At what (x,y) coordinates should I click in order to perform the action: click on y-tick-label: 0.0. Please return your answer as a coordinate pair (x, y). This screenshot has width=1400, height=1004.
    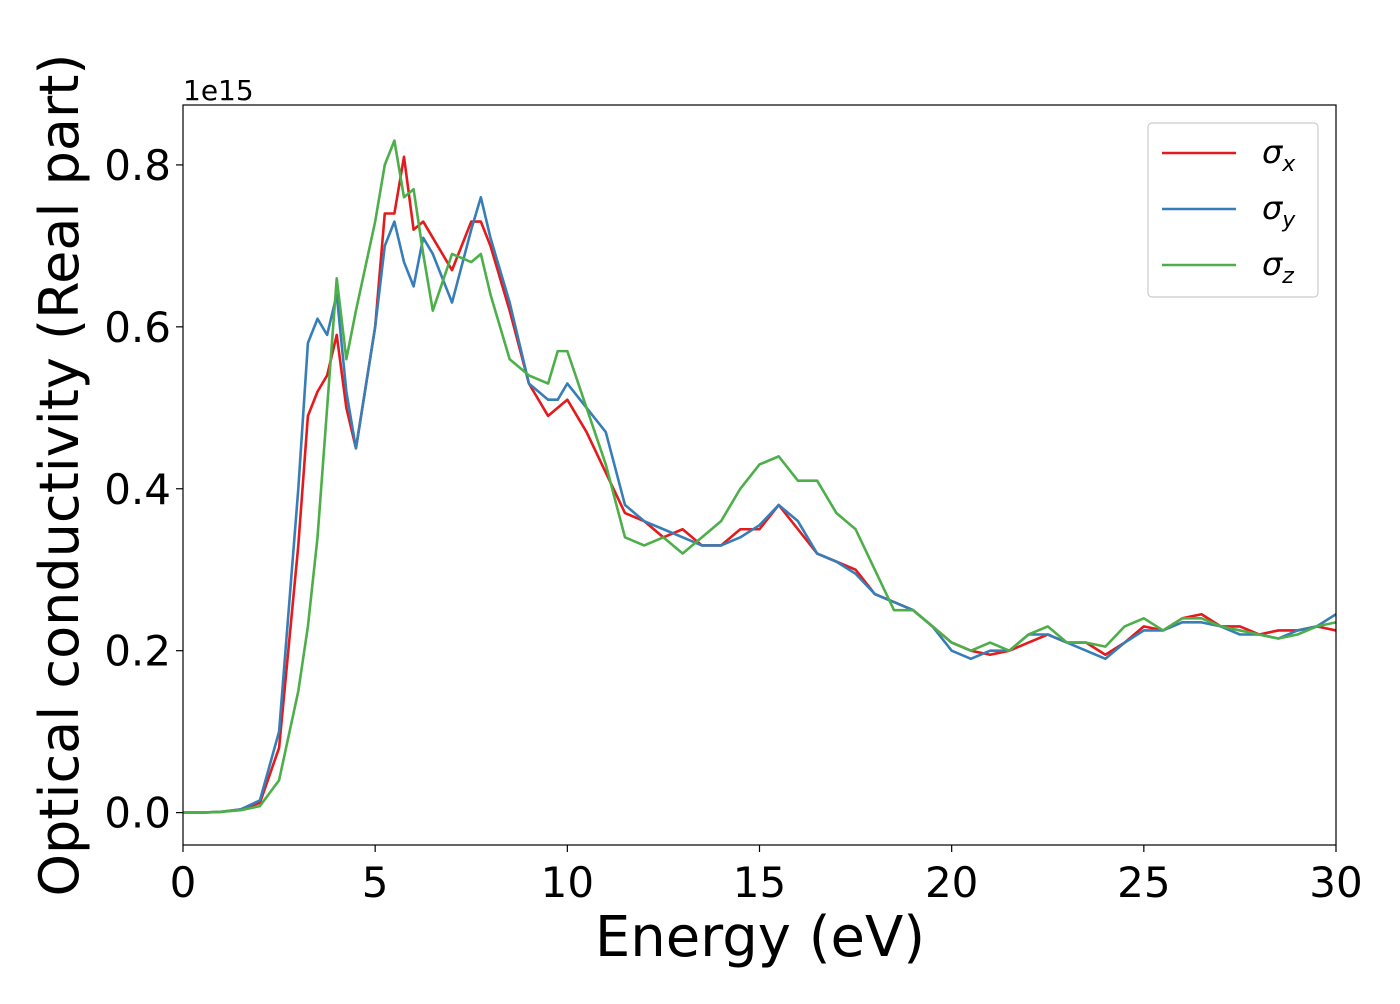
    Looking at the image, I should click on (137, 813).